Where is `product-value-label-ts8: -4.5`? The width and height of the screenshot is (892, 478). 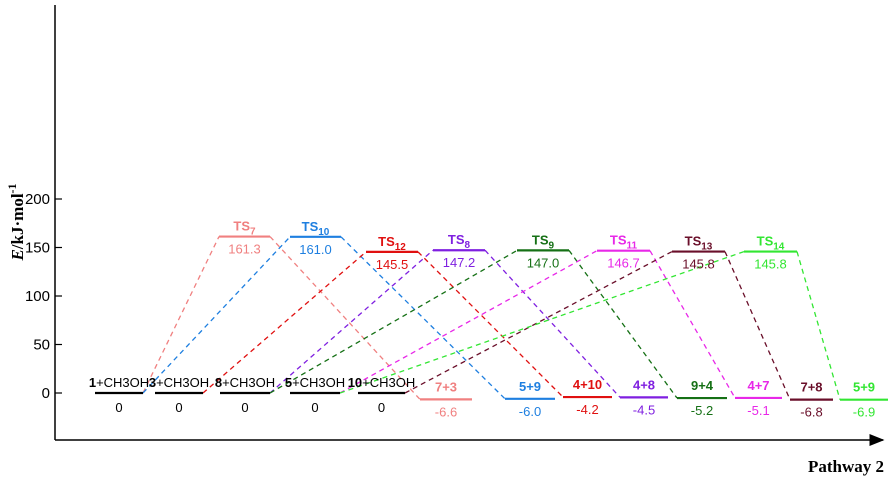
product-value-label-ts8: -4.5 is located at coordinates (644, 409).